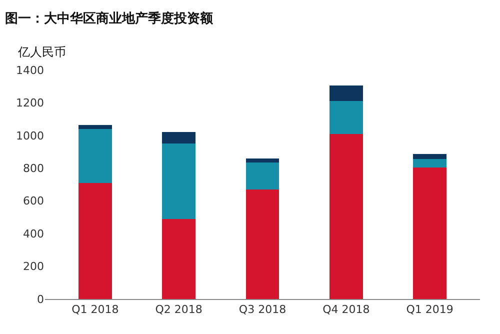  I want to click on chart-title: 图一：大中华区商业地产季度投资额, so click(109, 18).